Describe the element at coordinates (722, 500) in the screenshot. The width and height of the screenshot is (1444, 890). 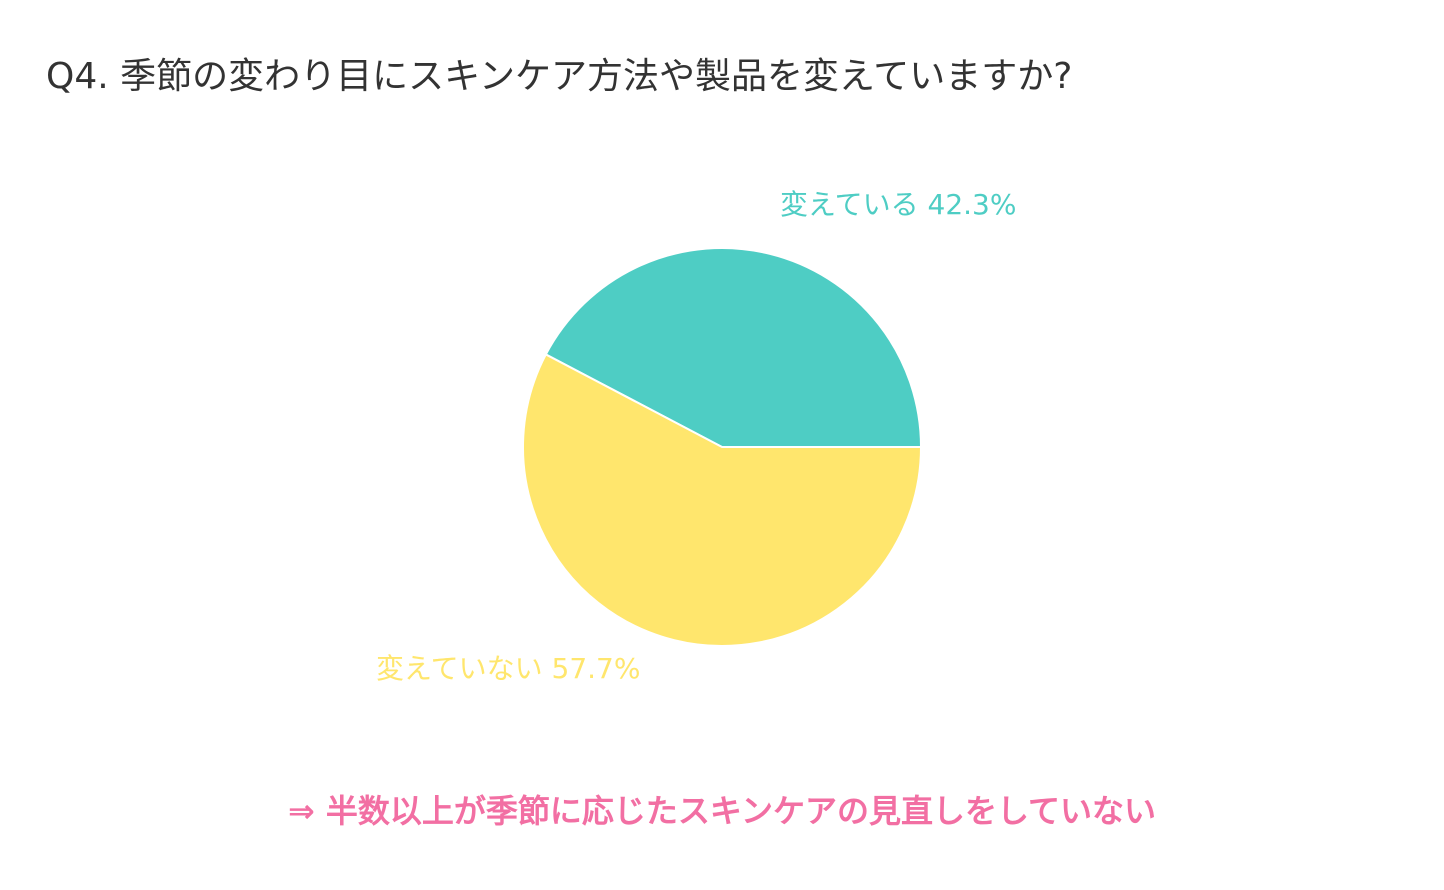
I see `pie-slice-not-changing` at that location.